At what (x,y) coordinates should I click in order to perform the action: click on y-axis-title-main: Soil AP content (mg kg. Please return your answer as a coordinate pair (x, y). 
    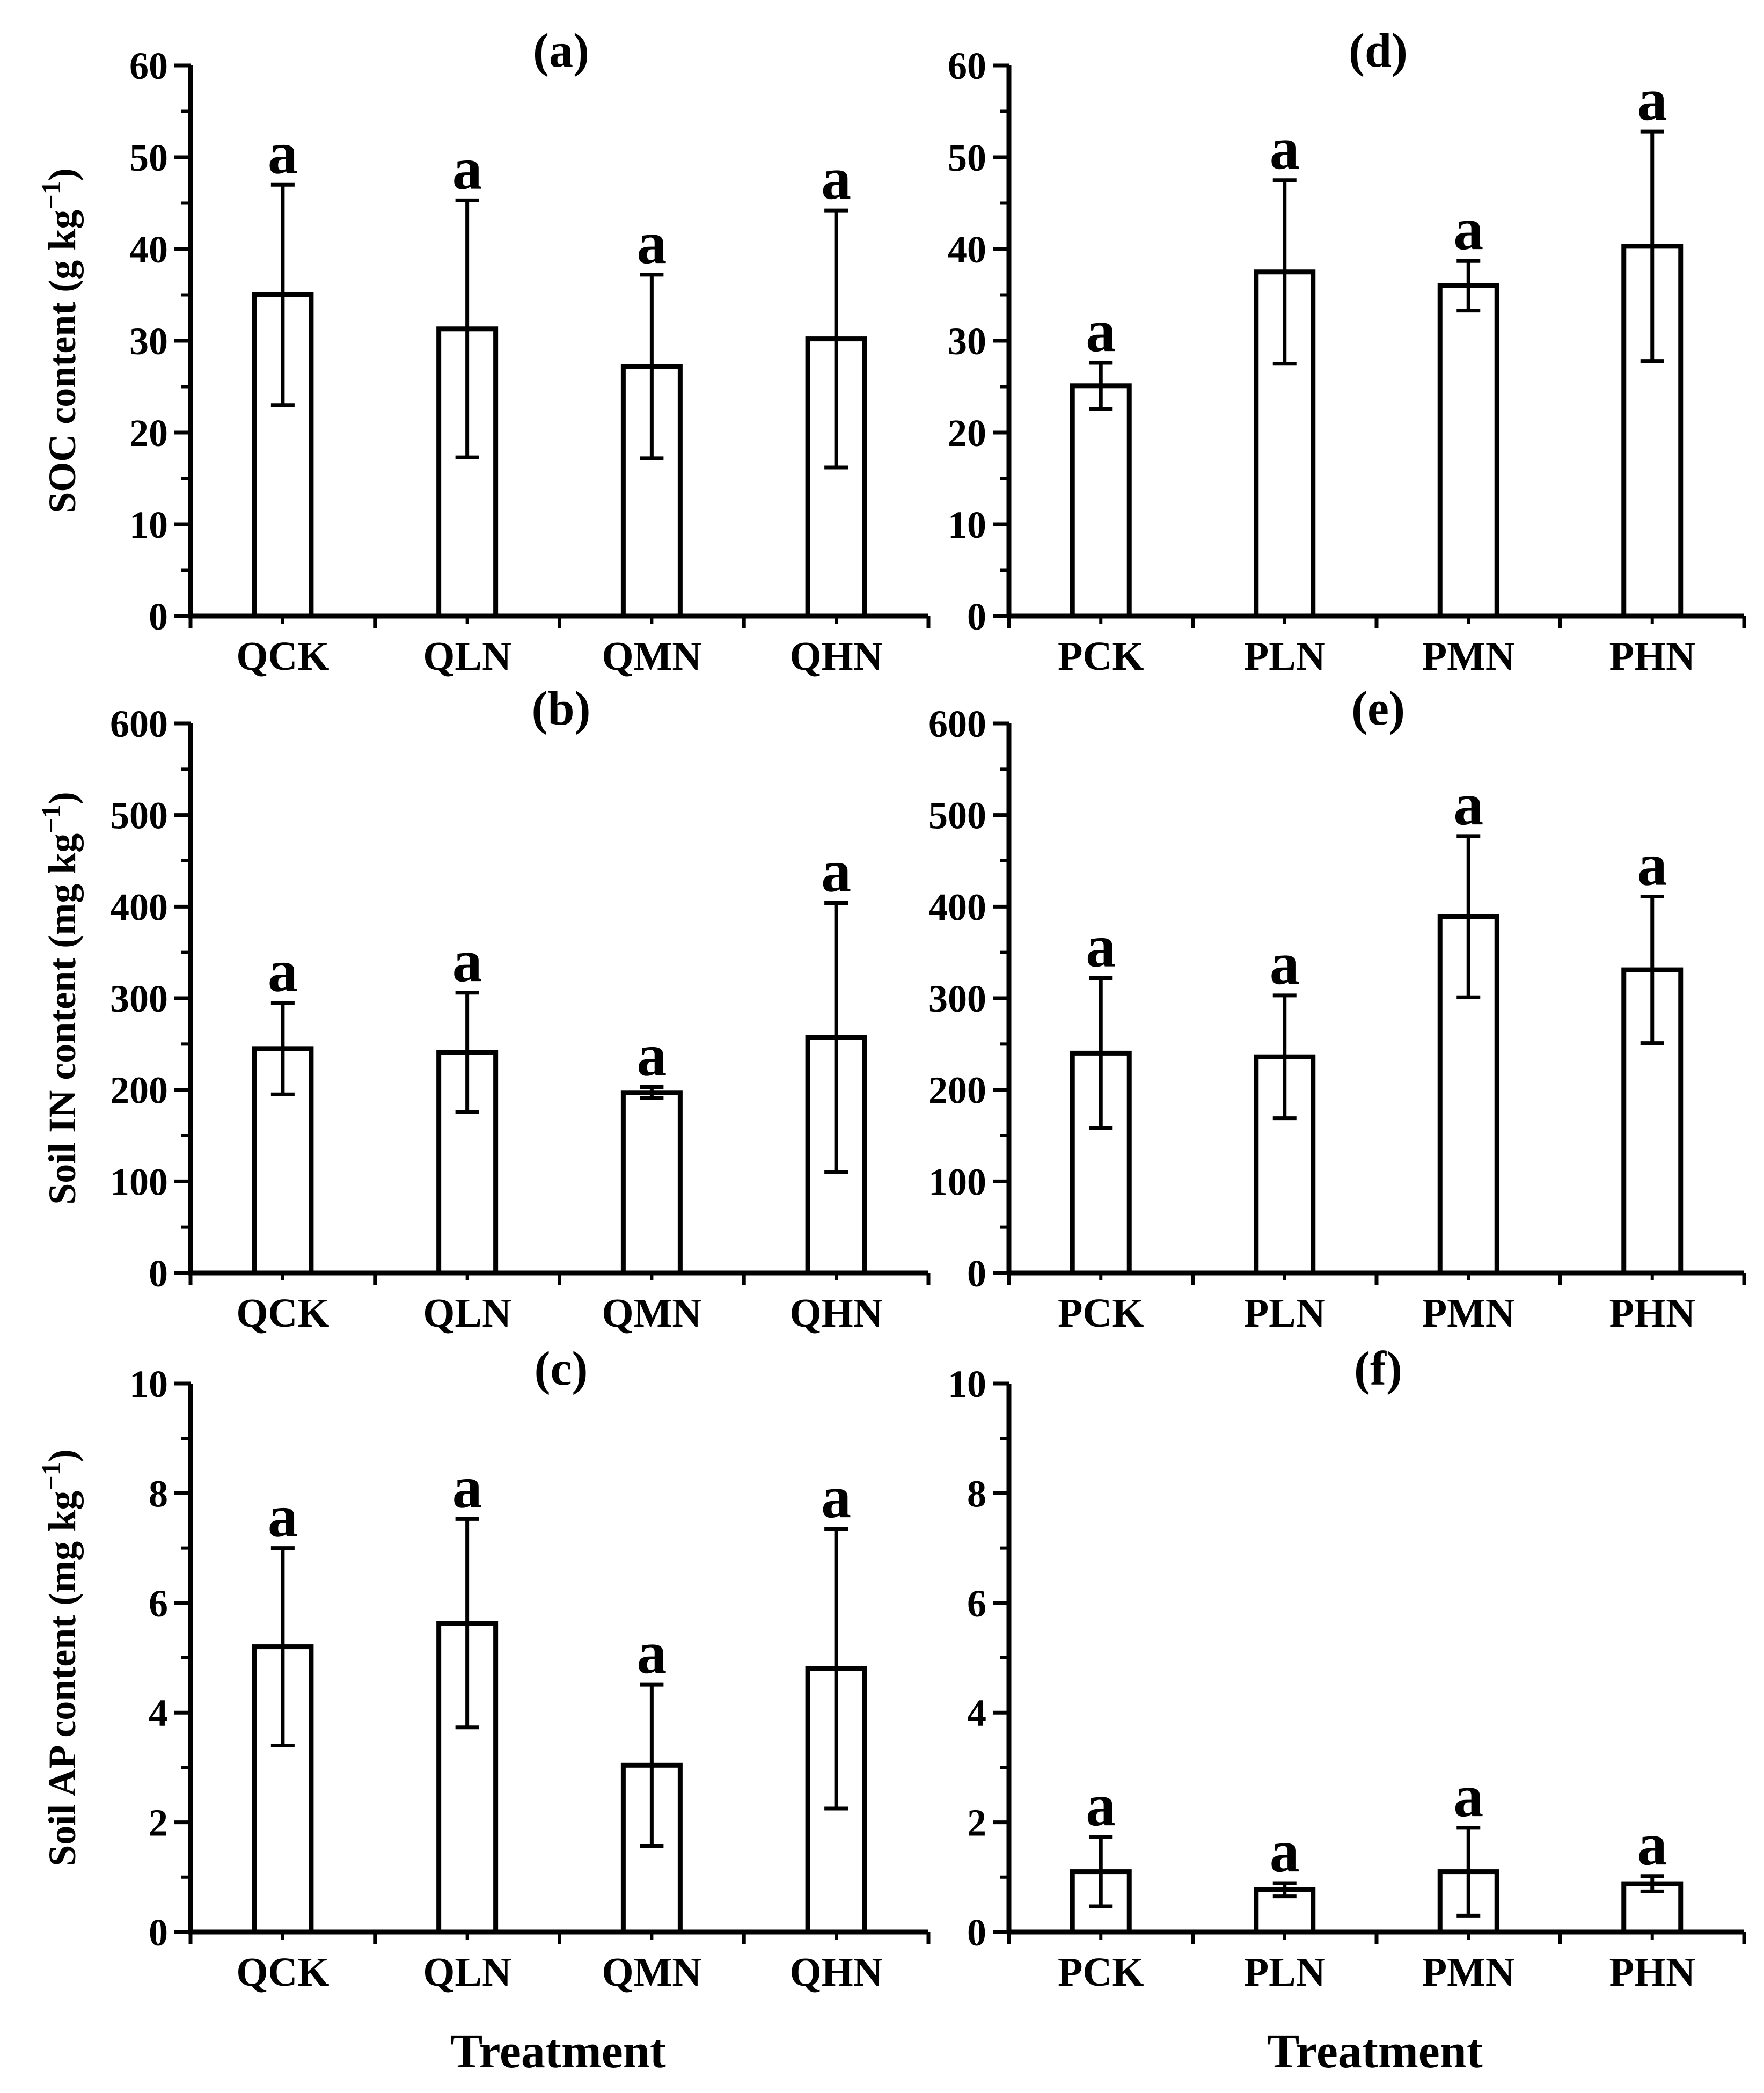
    Looking at the image, I should click on (62, 1679).